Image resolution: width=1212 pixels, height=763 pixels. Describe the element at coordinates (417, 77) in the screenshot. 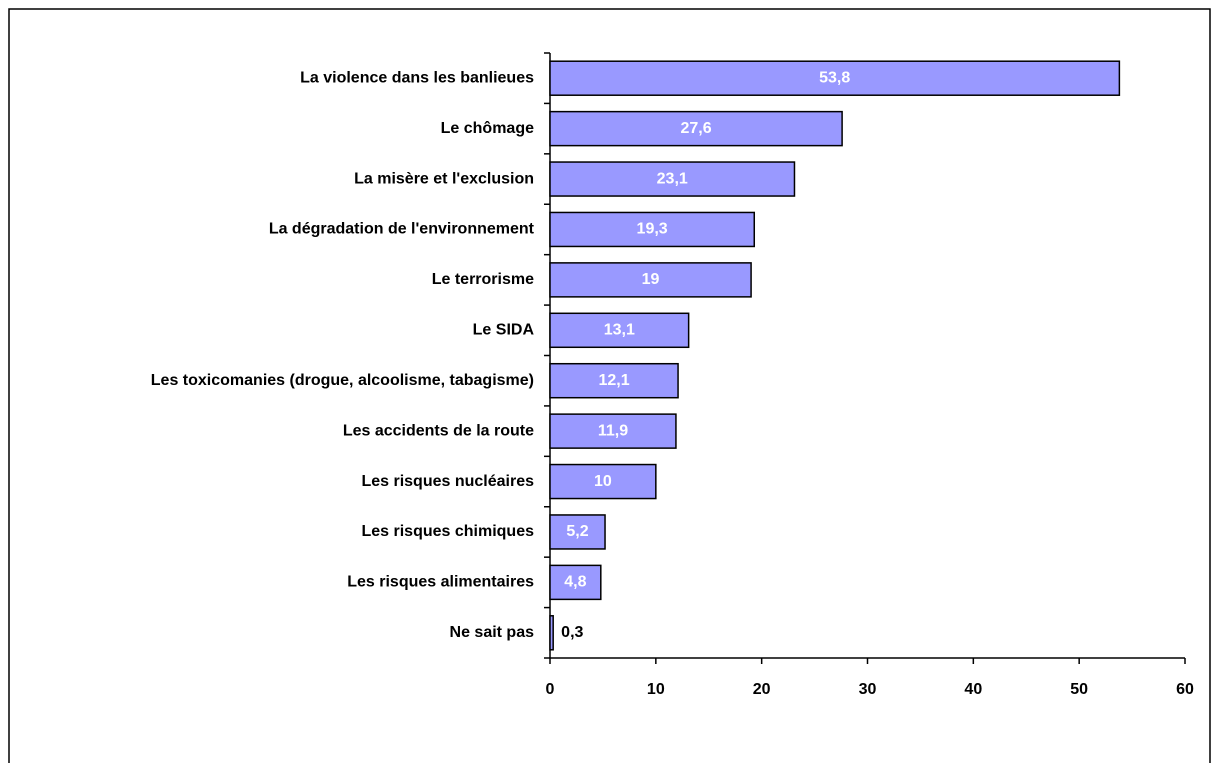

I see `y-tick-label: La violence dans les banlieues` at that location.